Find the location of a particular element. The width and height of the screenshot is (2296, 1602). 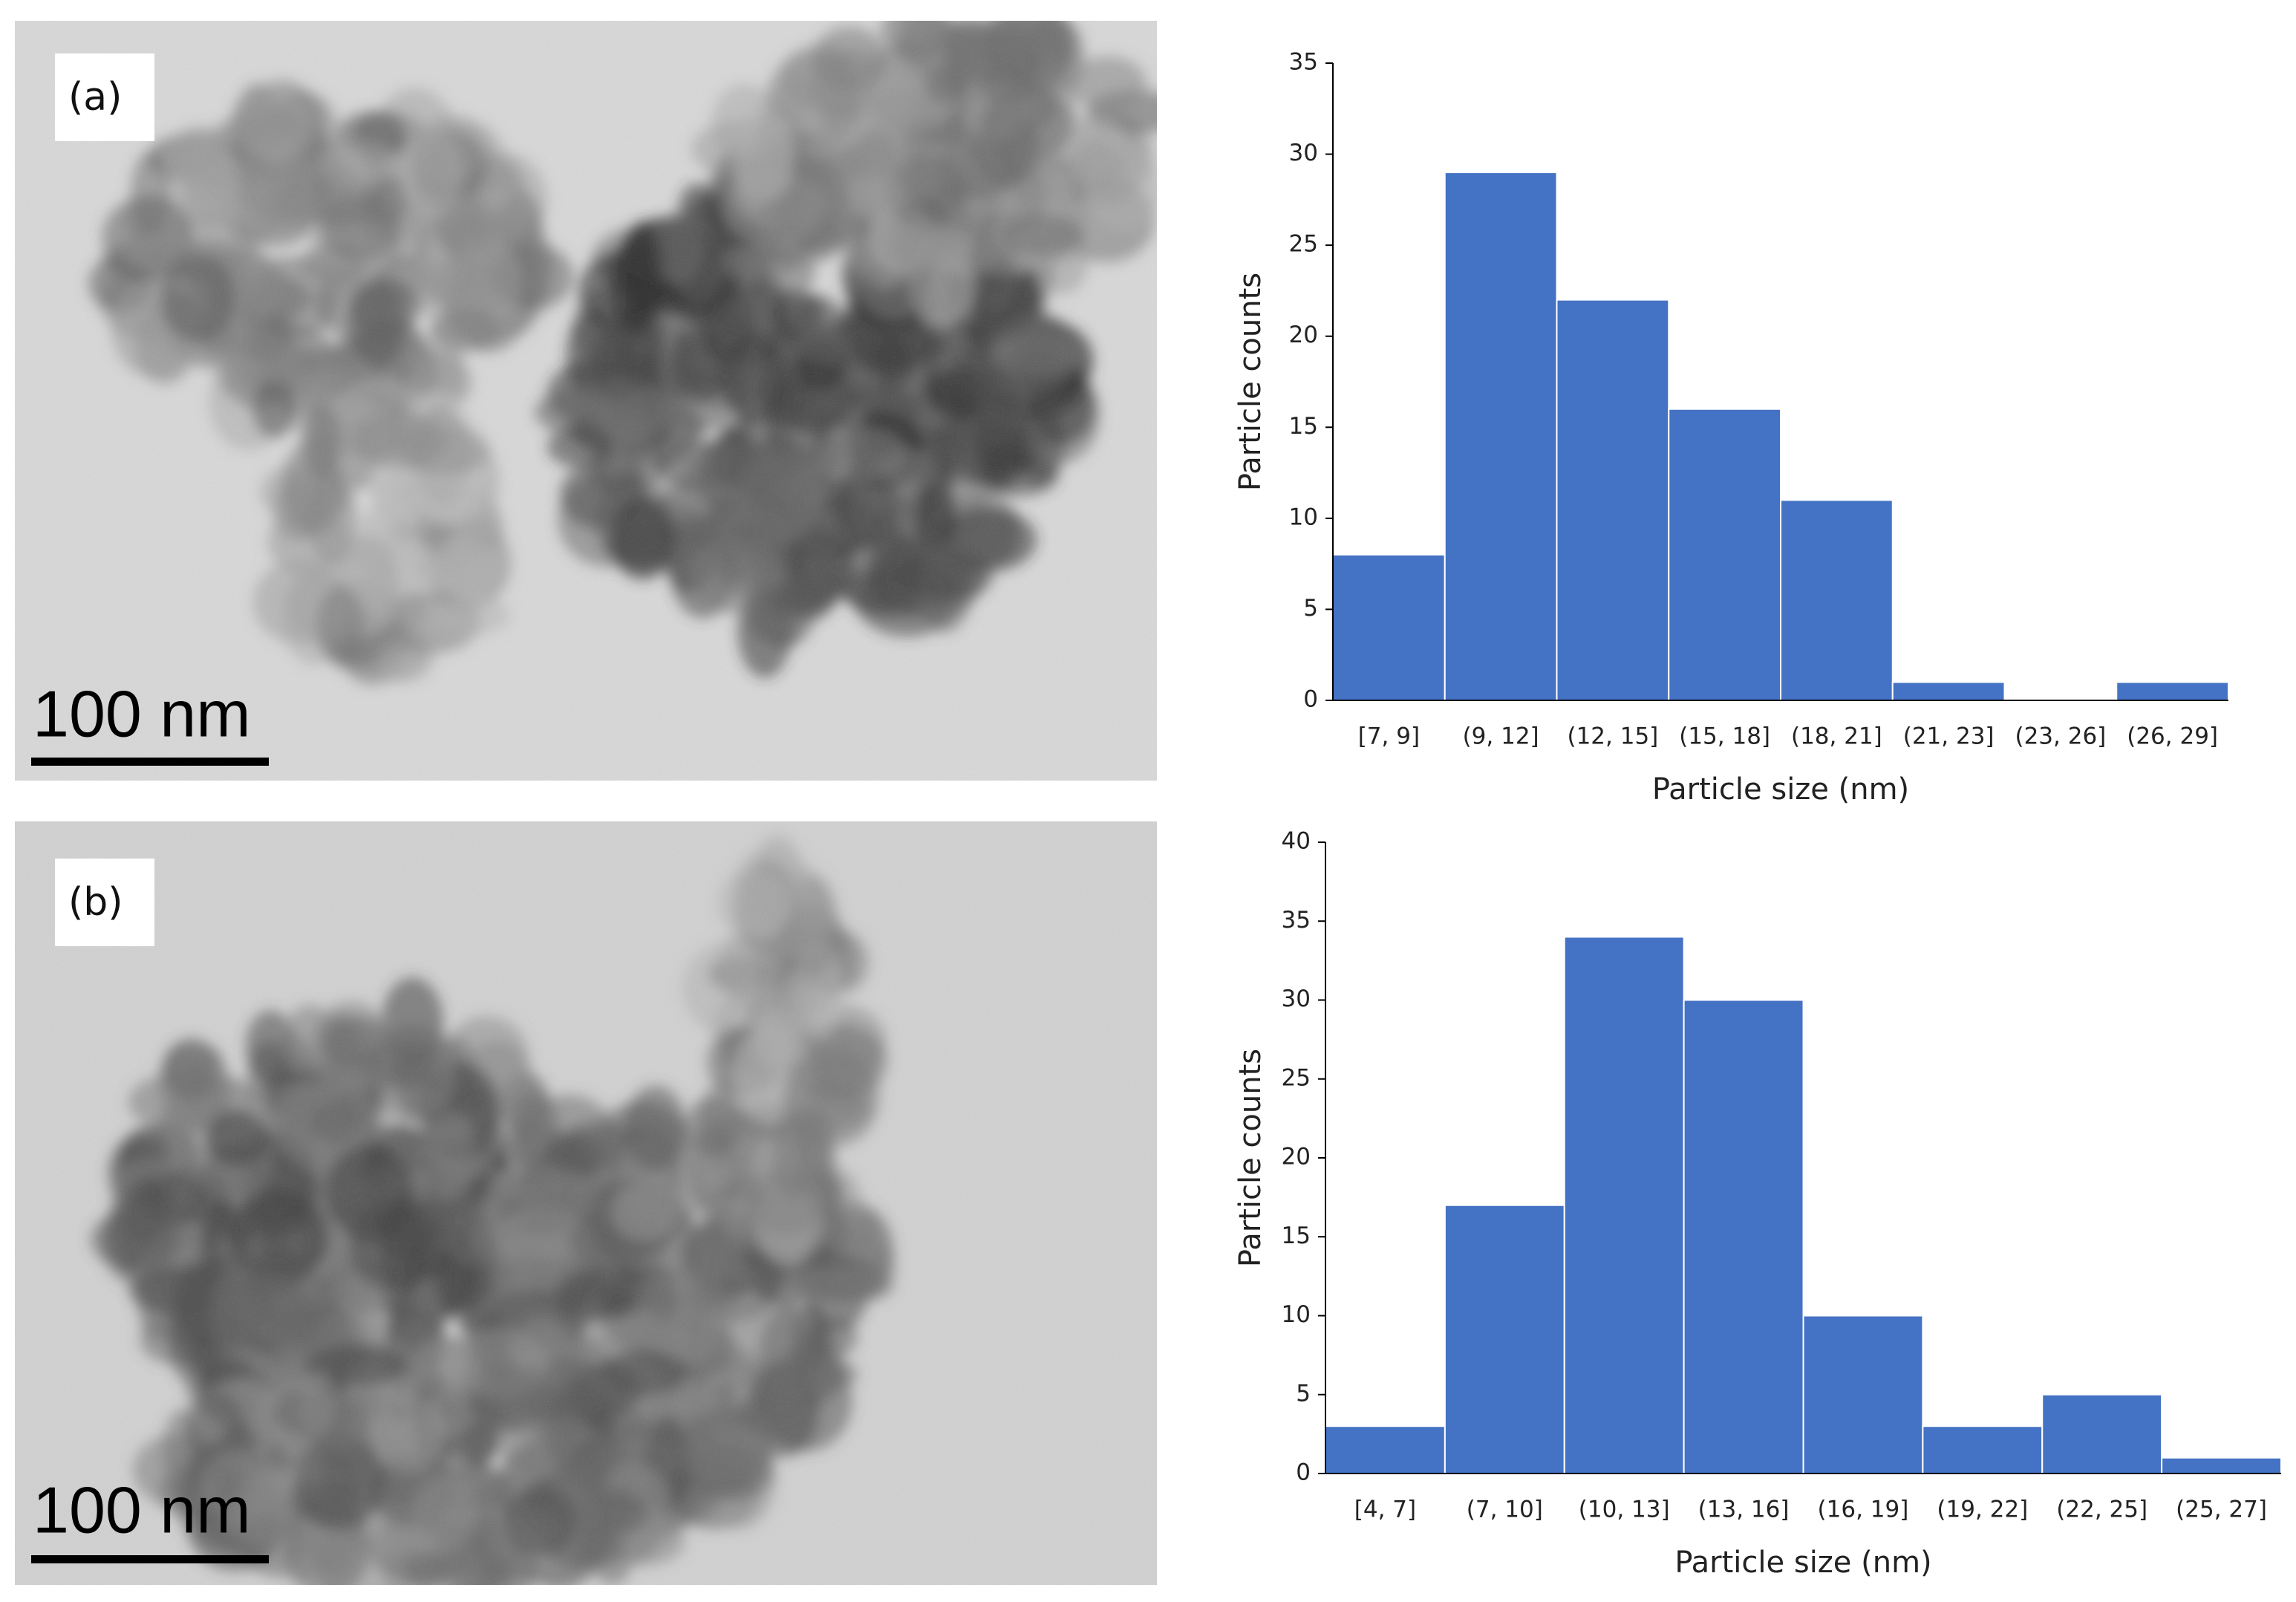

x-tick-label: [7, 9] is located at coordinates (1389, 737).